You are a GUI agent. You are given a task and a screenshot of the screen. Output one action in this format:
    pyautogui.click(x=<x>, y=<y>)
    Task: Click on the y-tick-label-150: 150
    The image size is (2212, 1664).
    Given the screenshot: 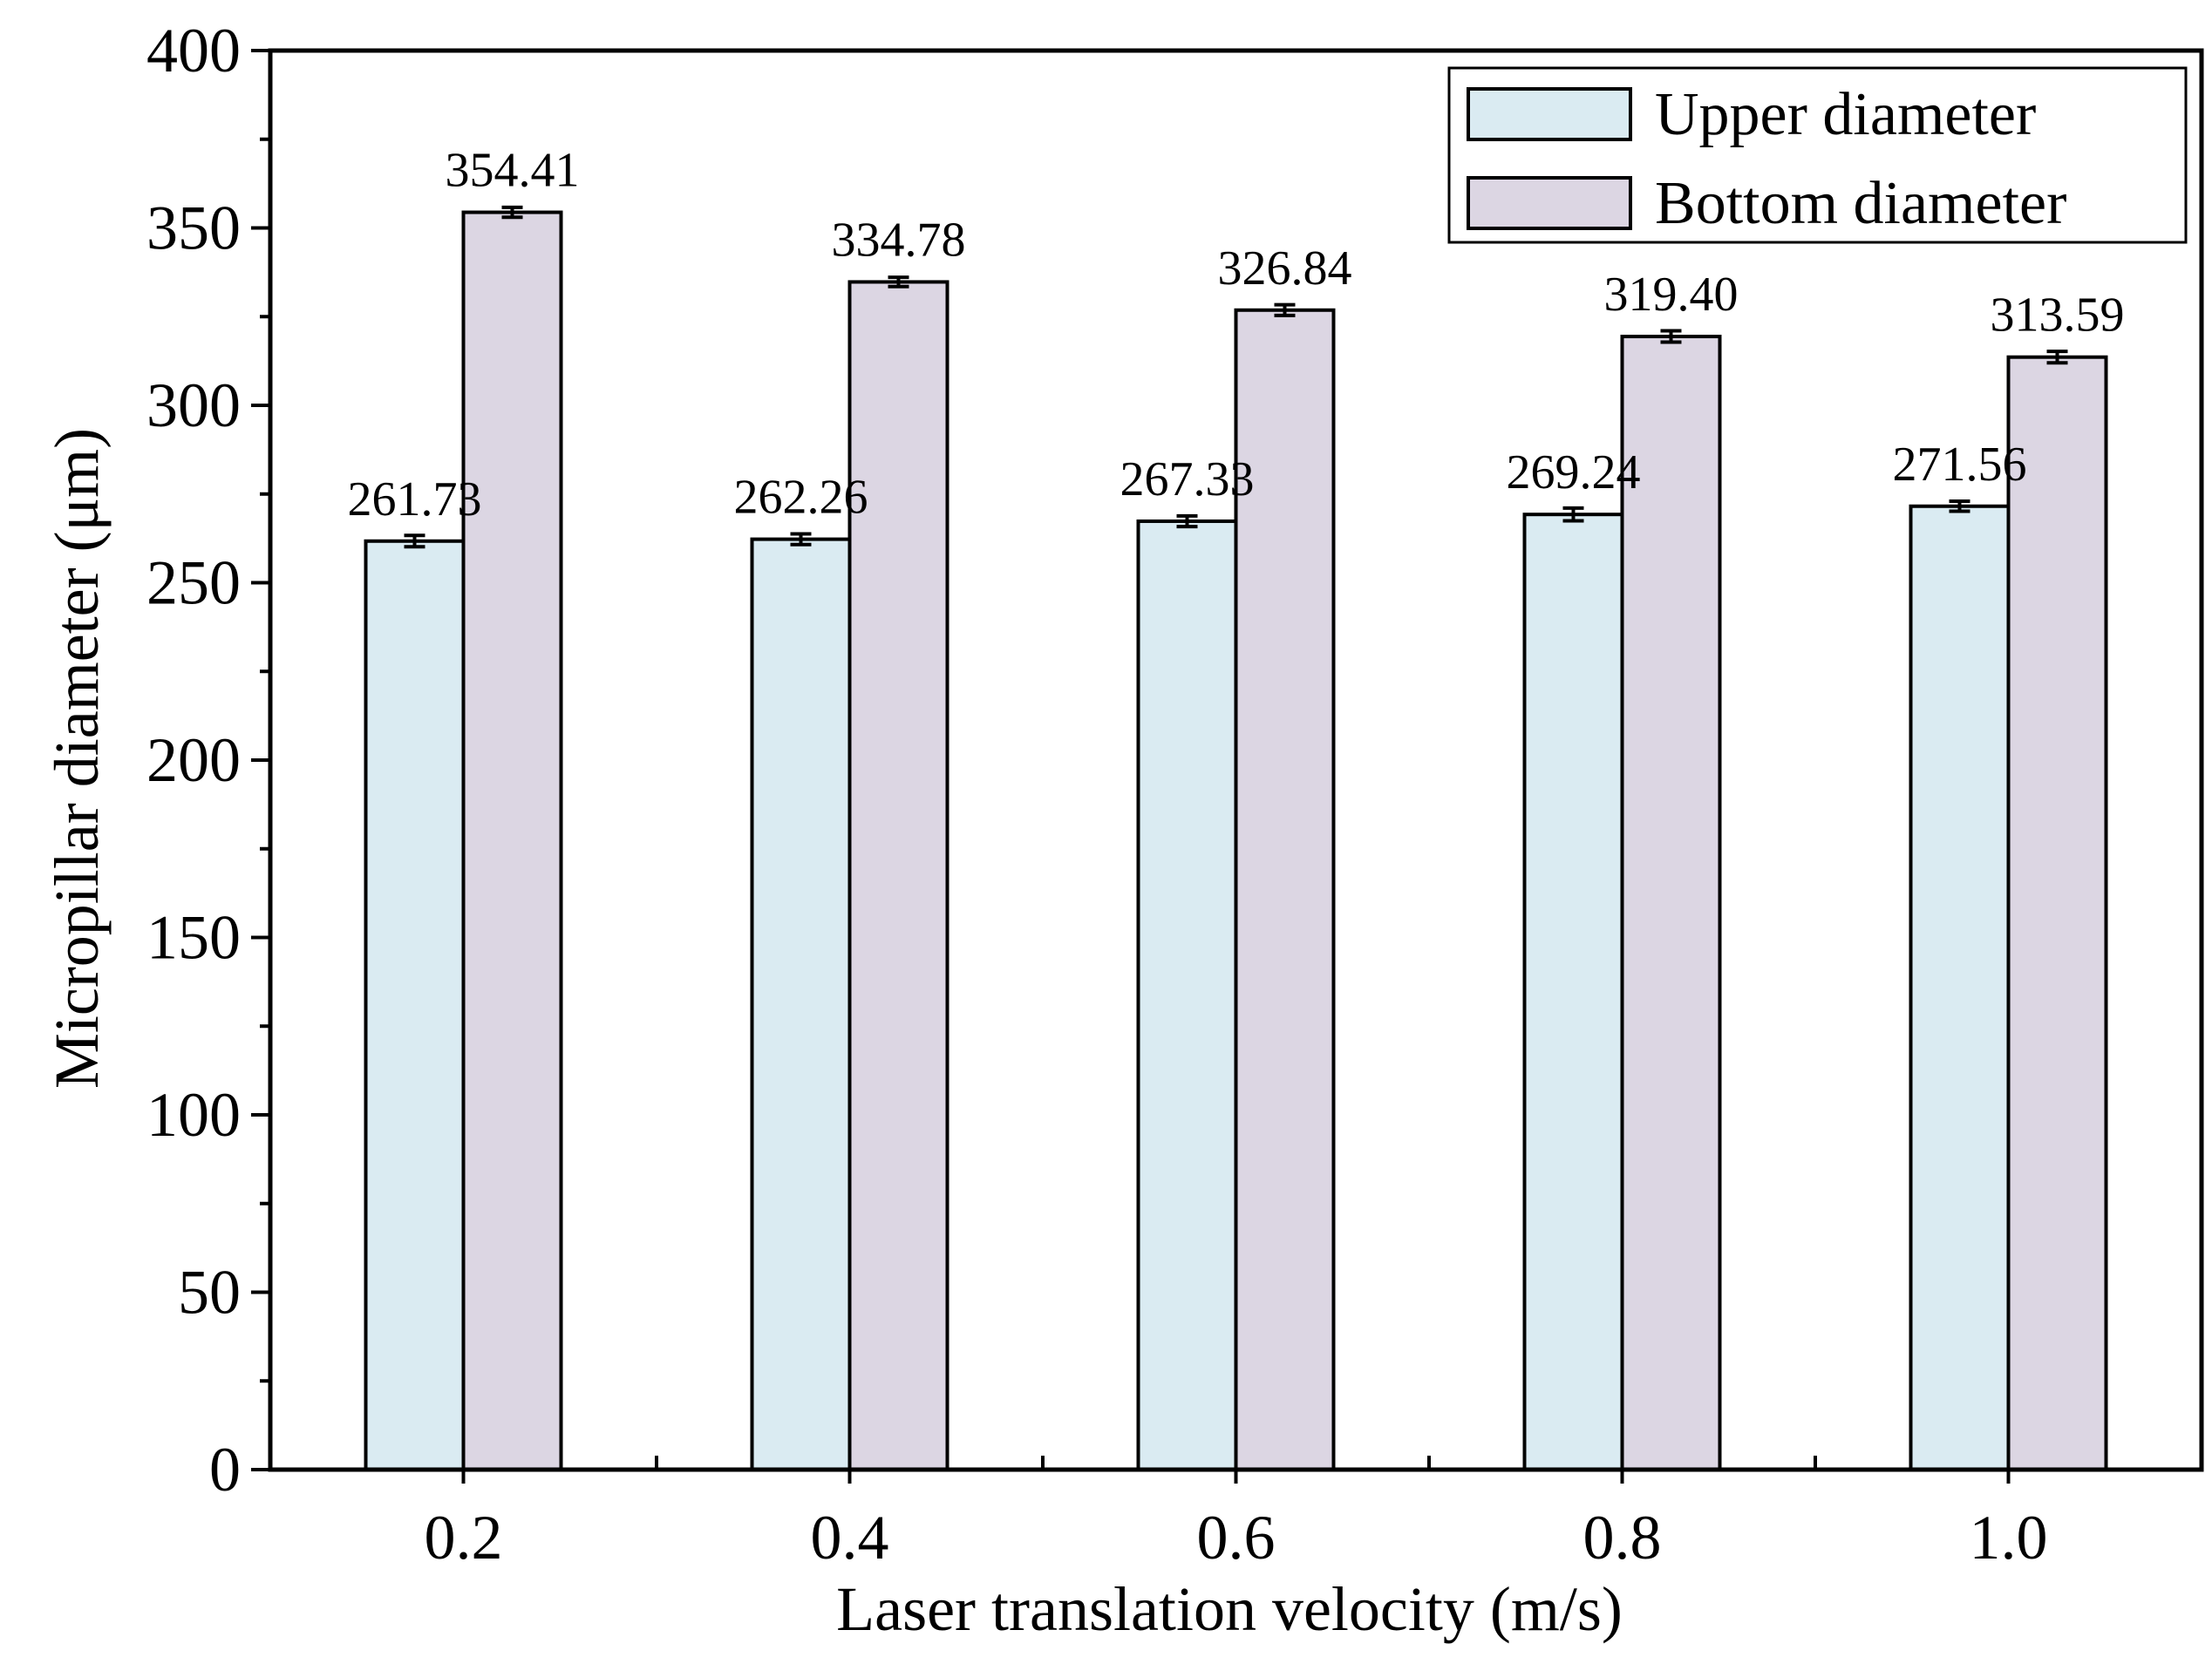 What is the action you would take?
    pyautogui.click(x=193, y=938)
    